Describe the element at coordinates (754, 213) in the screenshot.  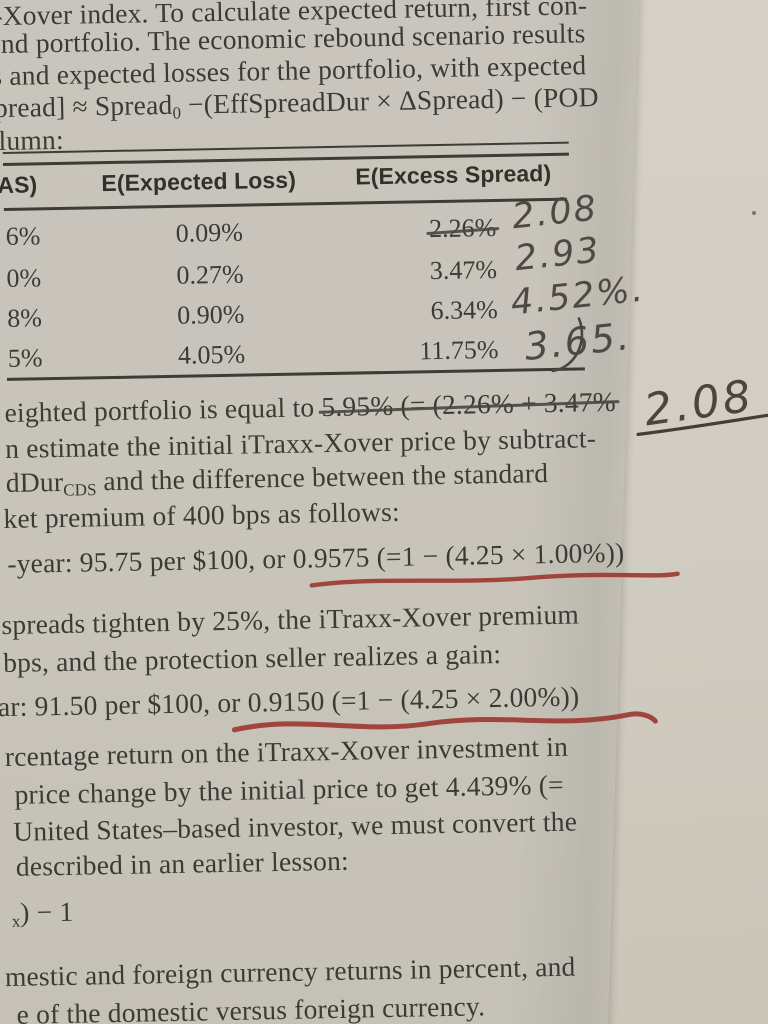
I see `dust-speck` at that location.